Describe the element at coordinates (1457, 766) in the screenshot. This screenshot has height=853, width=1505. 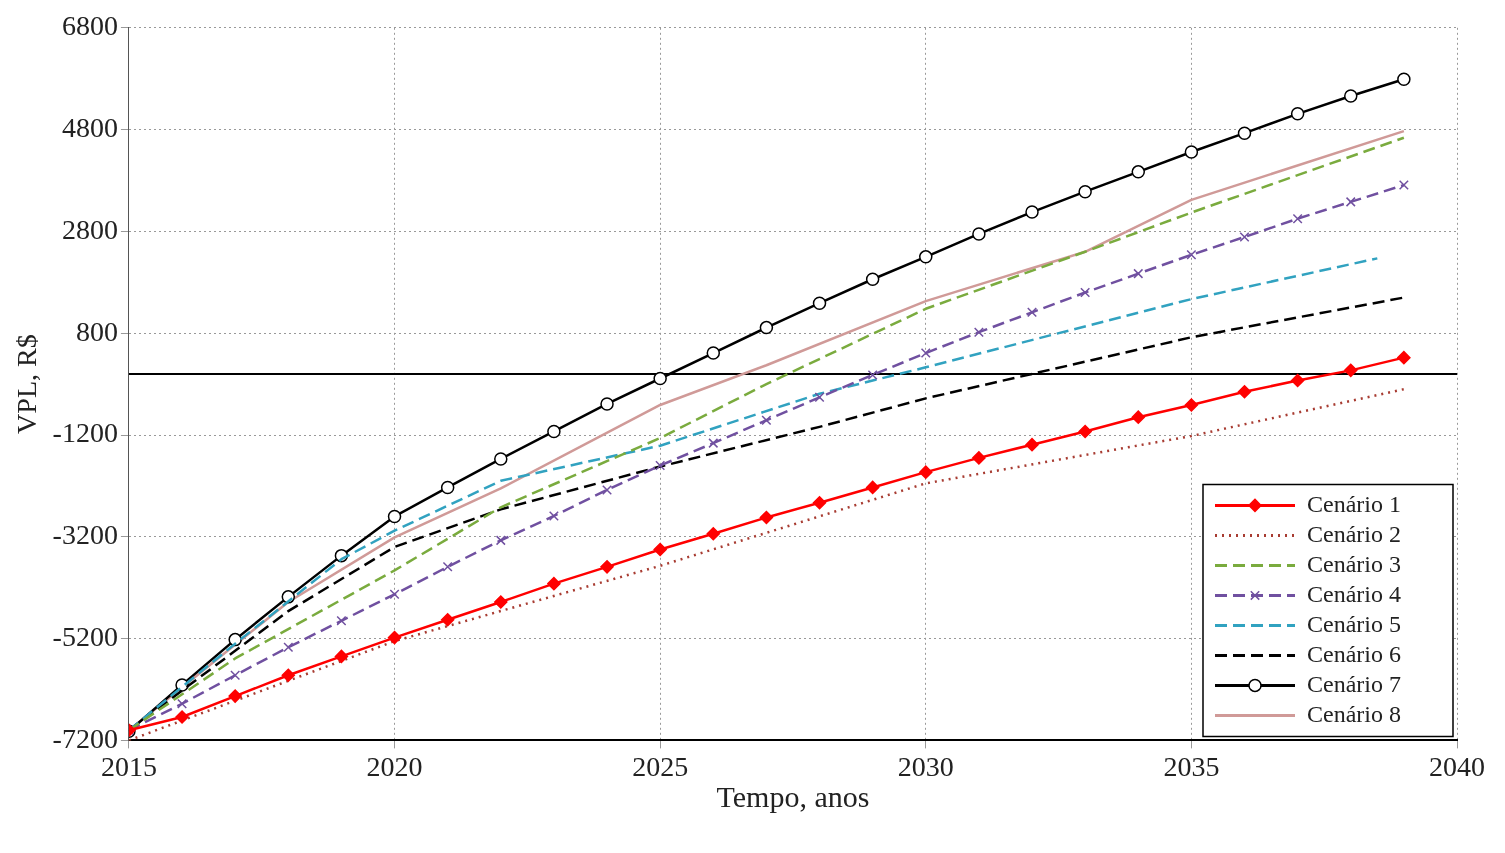
I see `x-tick-label: 2040` at that location.